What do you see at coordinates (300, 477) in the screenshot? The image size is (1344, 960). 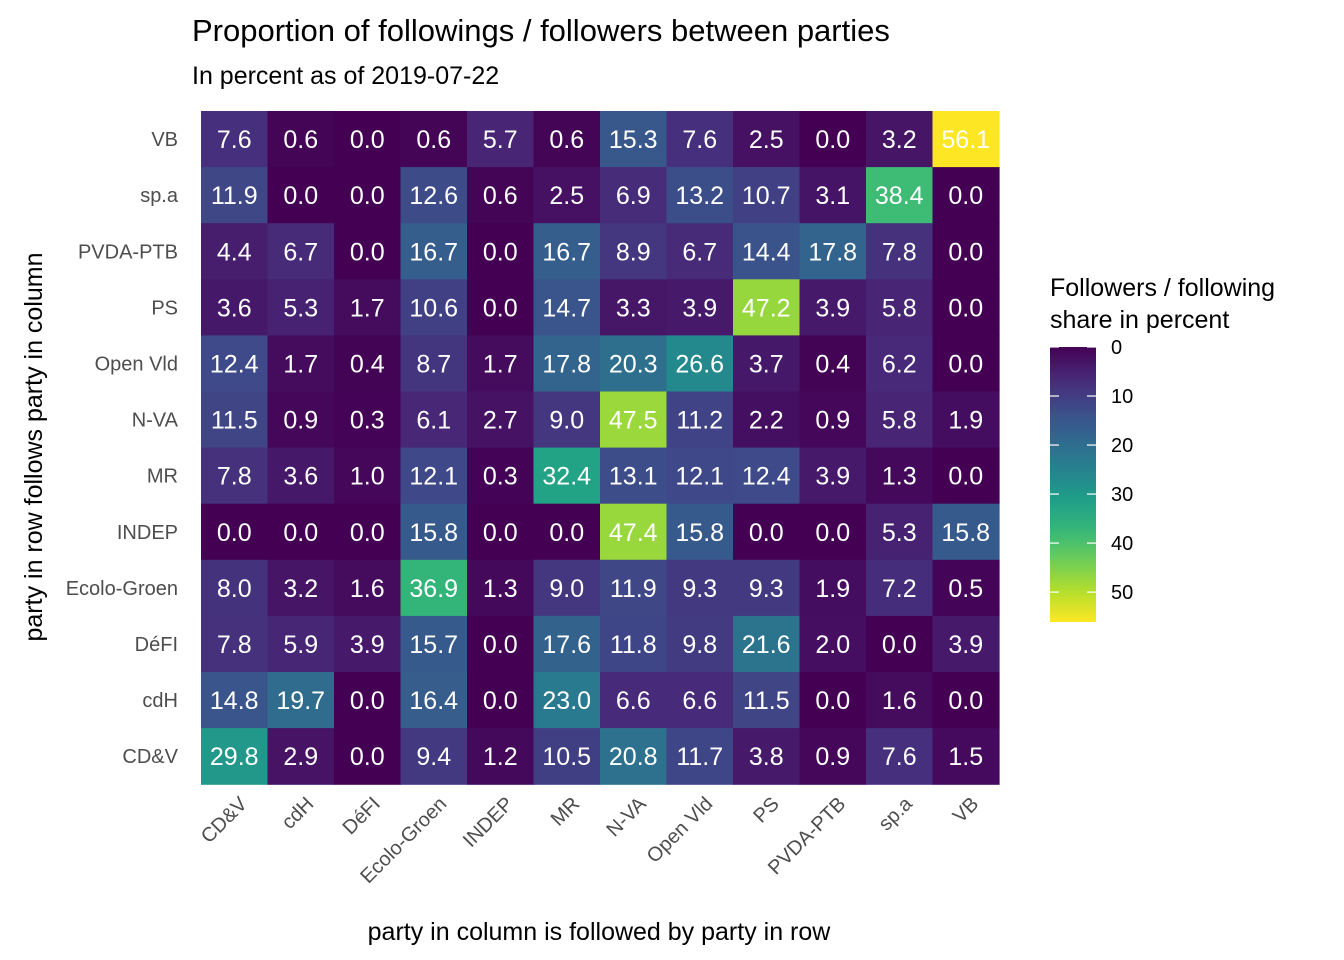 I see `cell-value-label: 3.6` at bounding box center [300, 477].